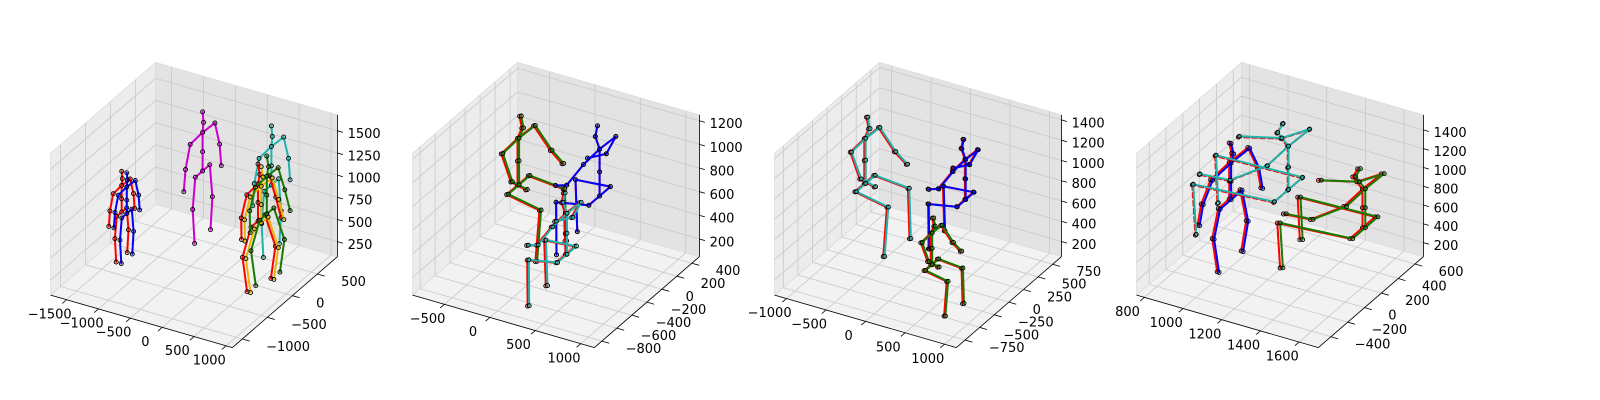  What do you see at coordinates (1204, 334) in the screenshot?
I see `x-tick-label: 1200` at bounding box center [1204, 334].